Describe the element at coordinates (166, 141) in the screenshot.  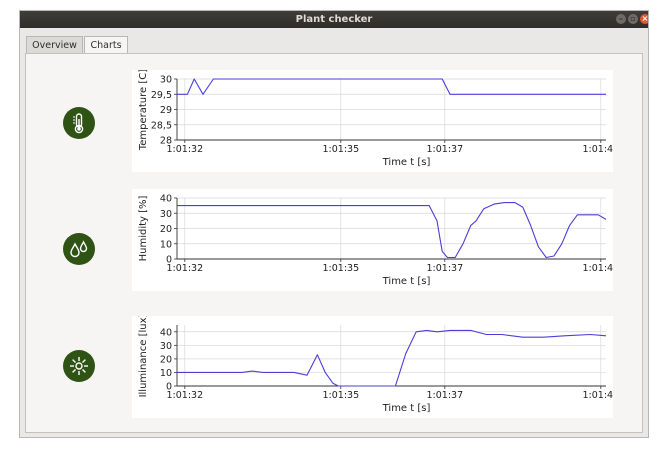
I see `y-tick-label: 28` at that location.